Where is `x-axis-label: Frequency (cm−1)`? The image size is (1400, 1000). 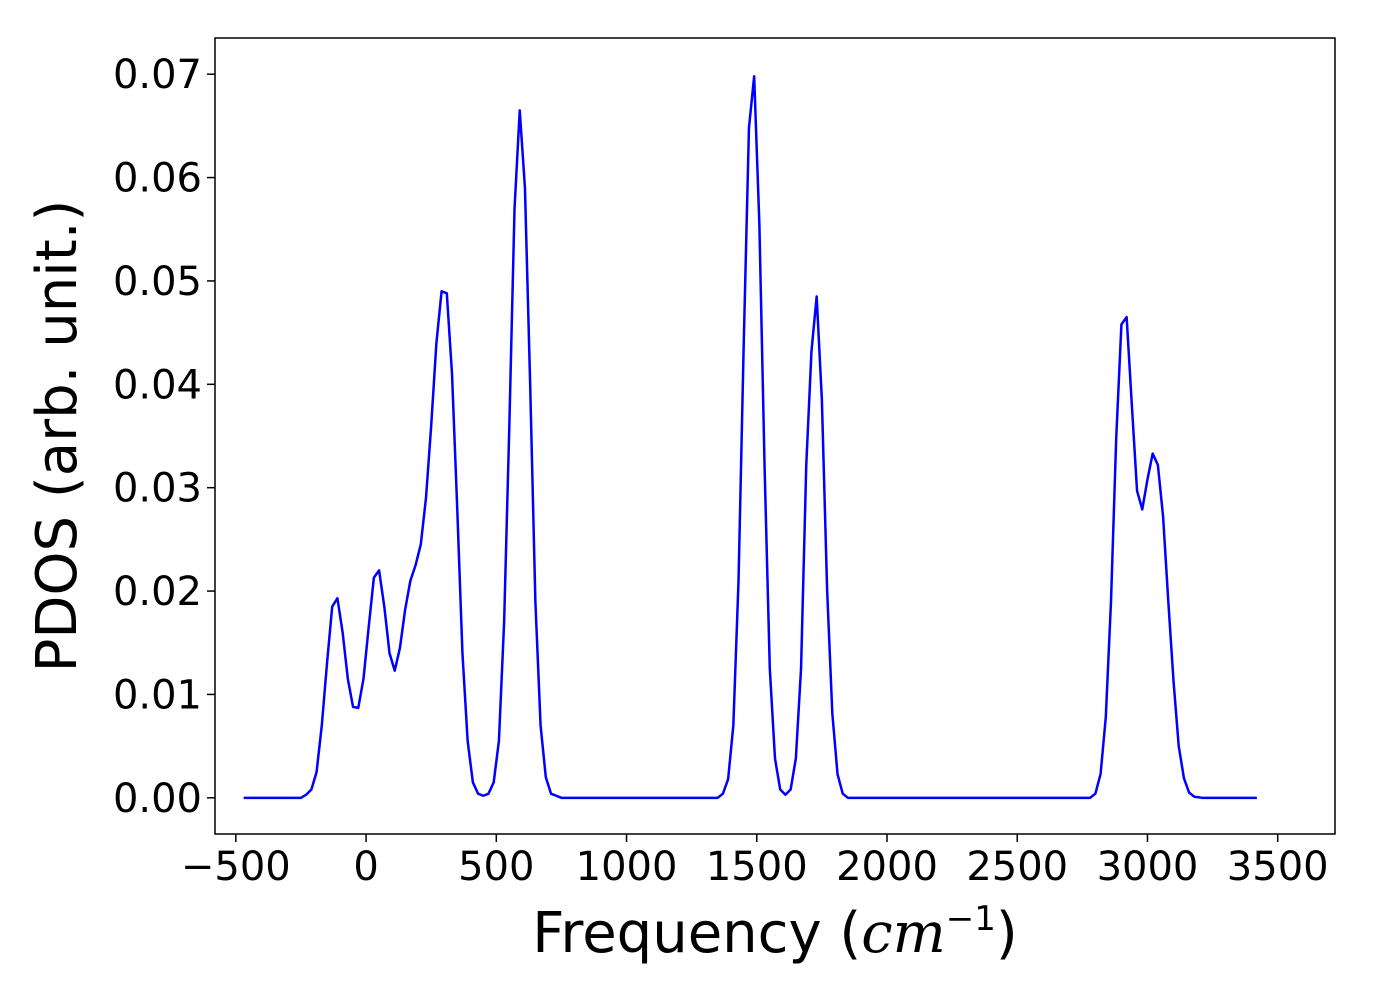
x-axis-label: Frequency (cm−1) is located at coordinates (774, 932).